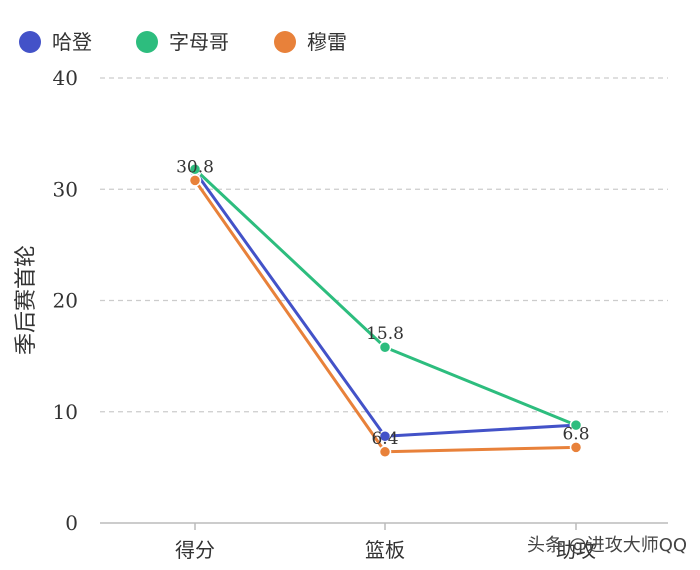 Image resolution: width=700 pixels, height=570 pixels. I want to click on y-tick-label: 40, so click(65, 78).